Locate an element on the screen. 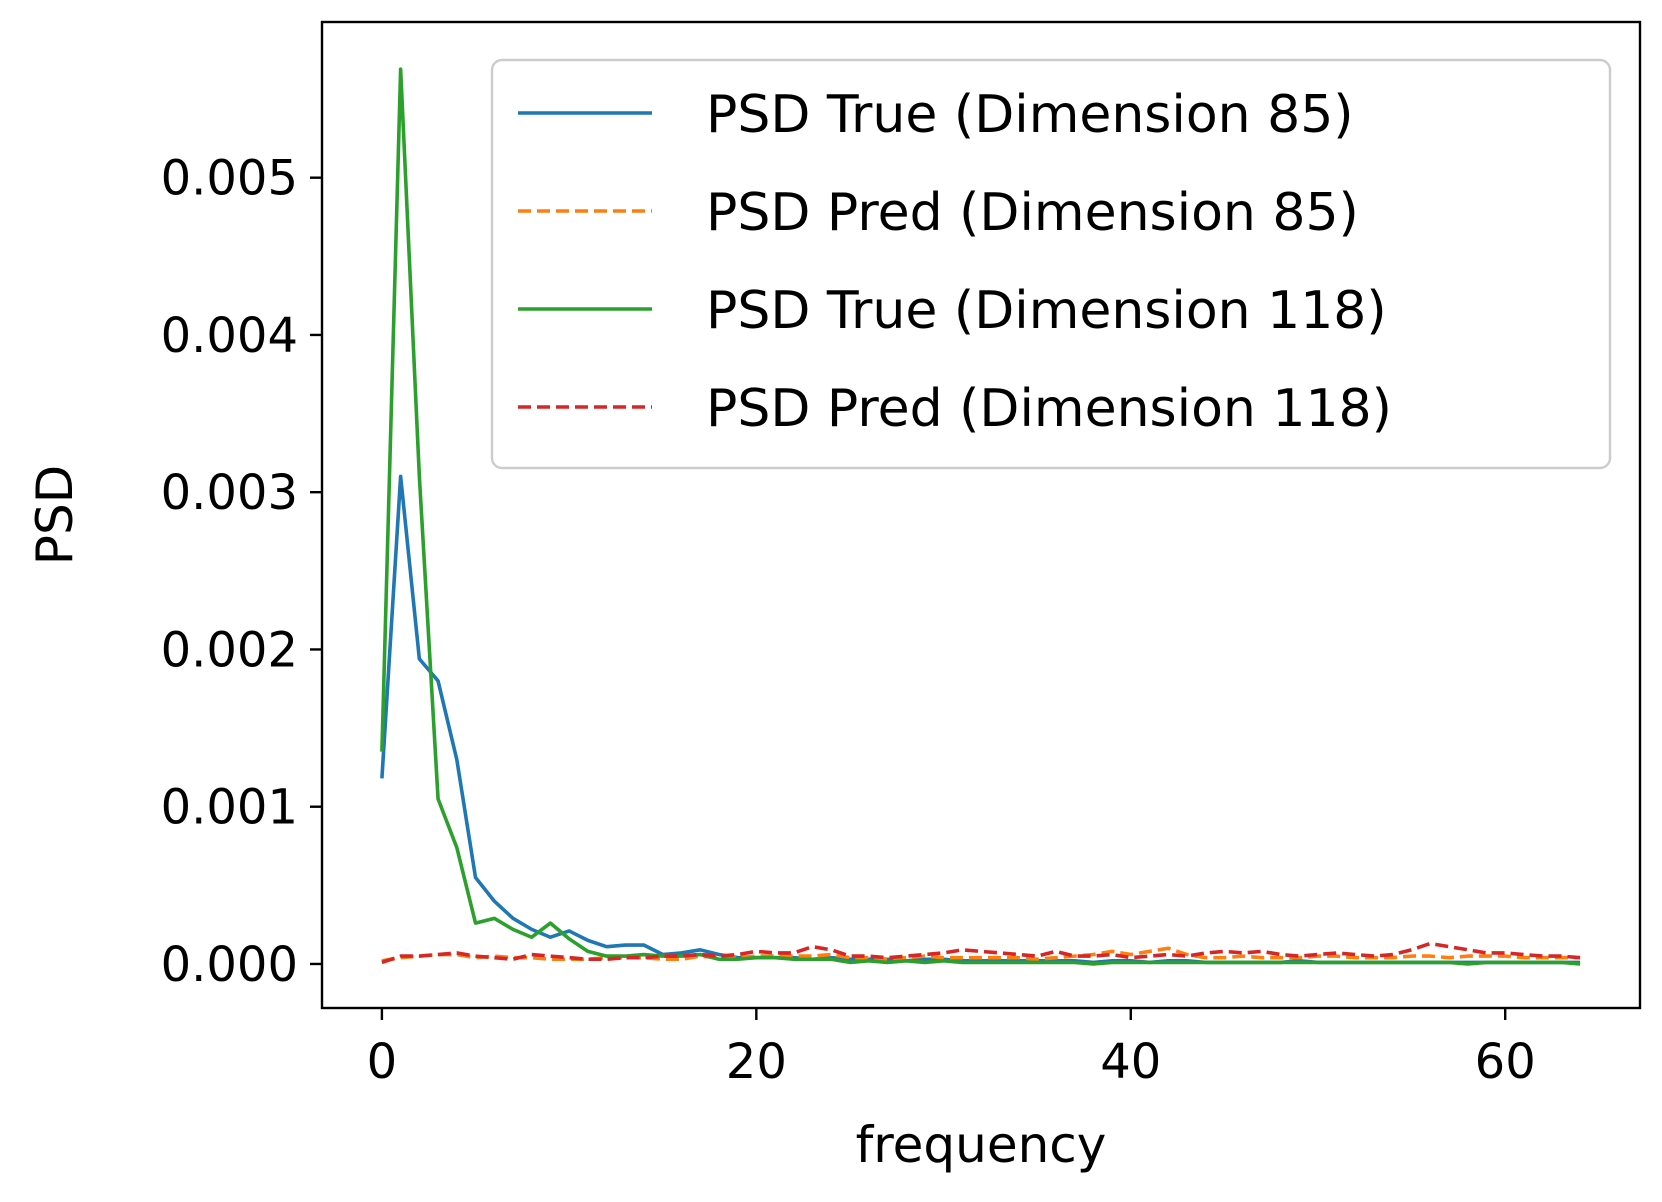 This screenshot has height=1202, width=1662. x-tick-label: 0 is located at coordinates (382, 1062).